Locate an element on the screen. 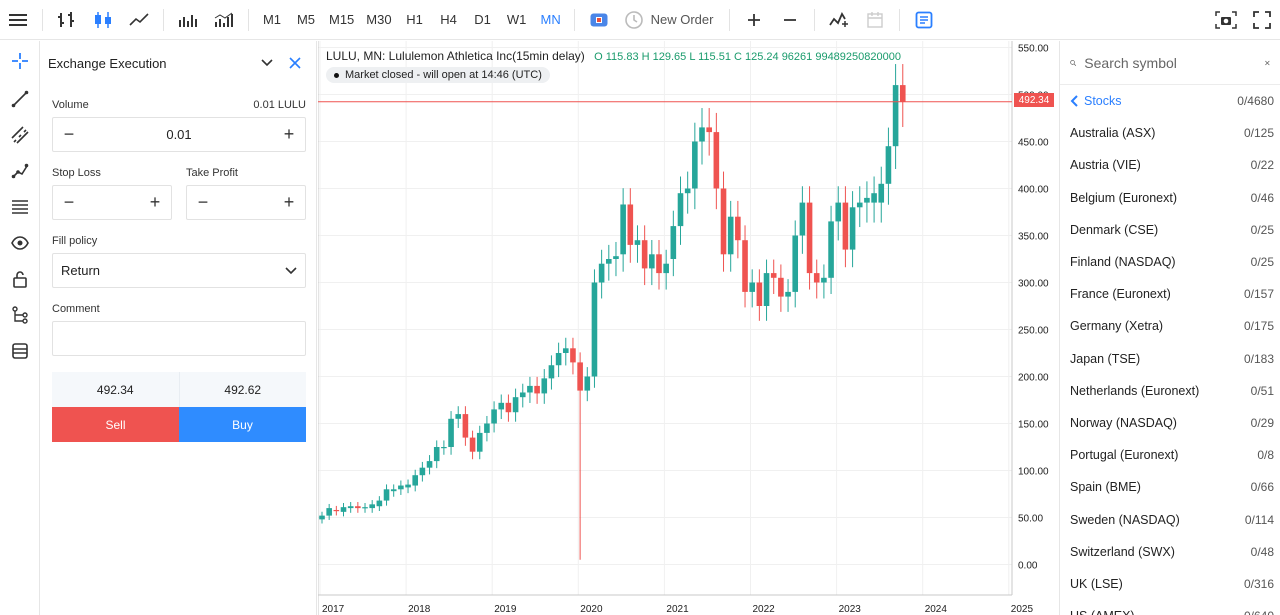  zoom-in-icon is located at coordinates (754, 20).